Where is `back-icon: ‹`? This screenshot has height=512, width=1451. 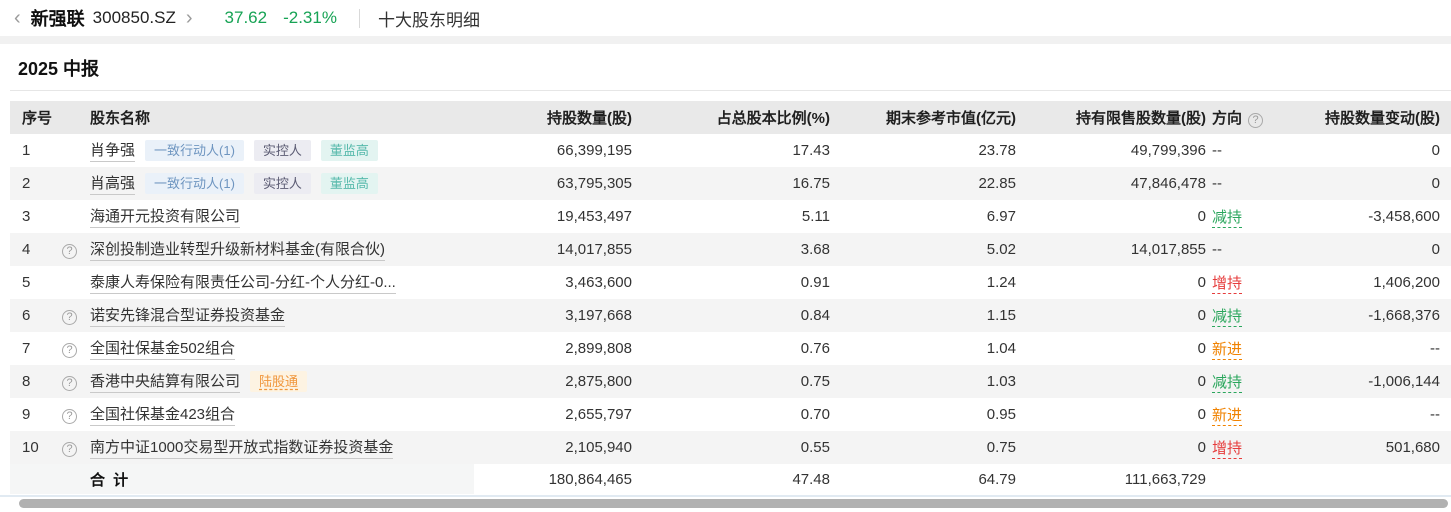 back-icon: ‹ is located at coordinates (17, 18).